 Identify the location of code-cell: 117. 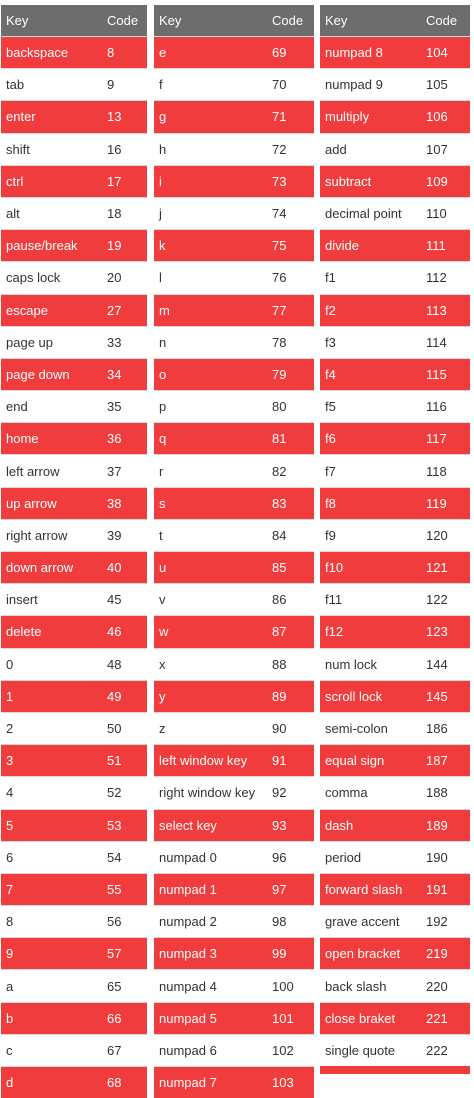
(445, 439).